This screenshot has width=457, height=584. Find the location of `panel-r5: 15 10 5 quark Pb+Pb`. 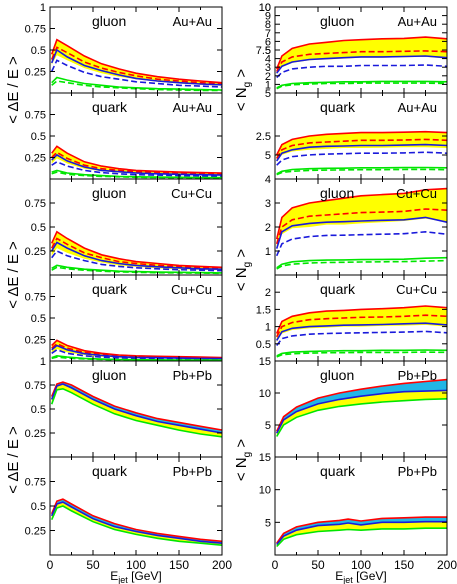

panel-r5: 15 10 5 quark Pb+Pb is located at coordinates (353, 504).